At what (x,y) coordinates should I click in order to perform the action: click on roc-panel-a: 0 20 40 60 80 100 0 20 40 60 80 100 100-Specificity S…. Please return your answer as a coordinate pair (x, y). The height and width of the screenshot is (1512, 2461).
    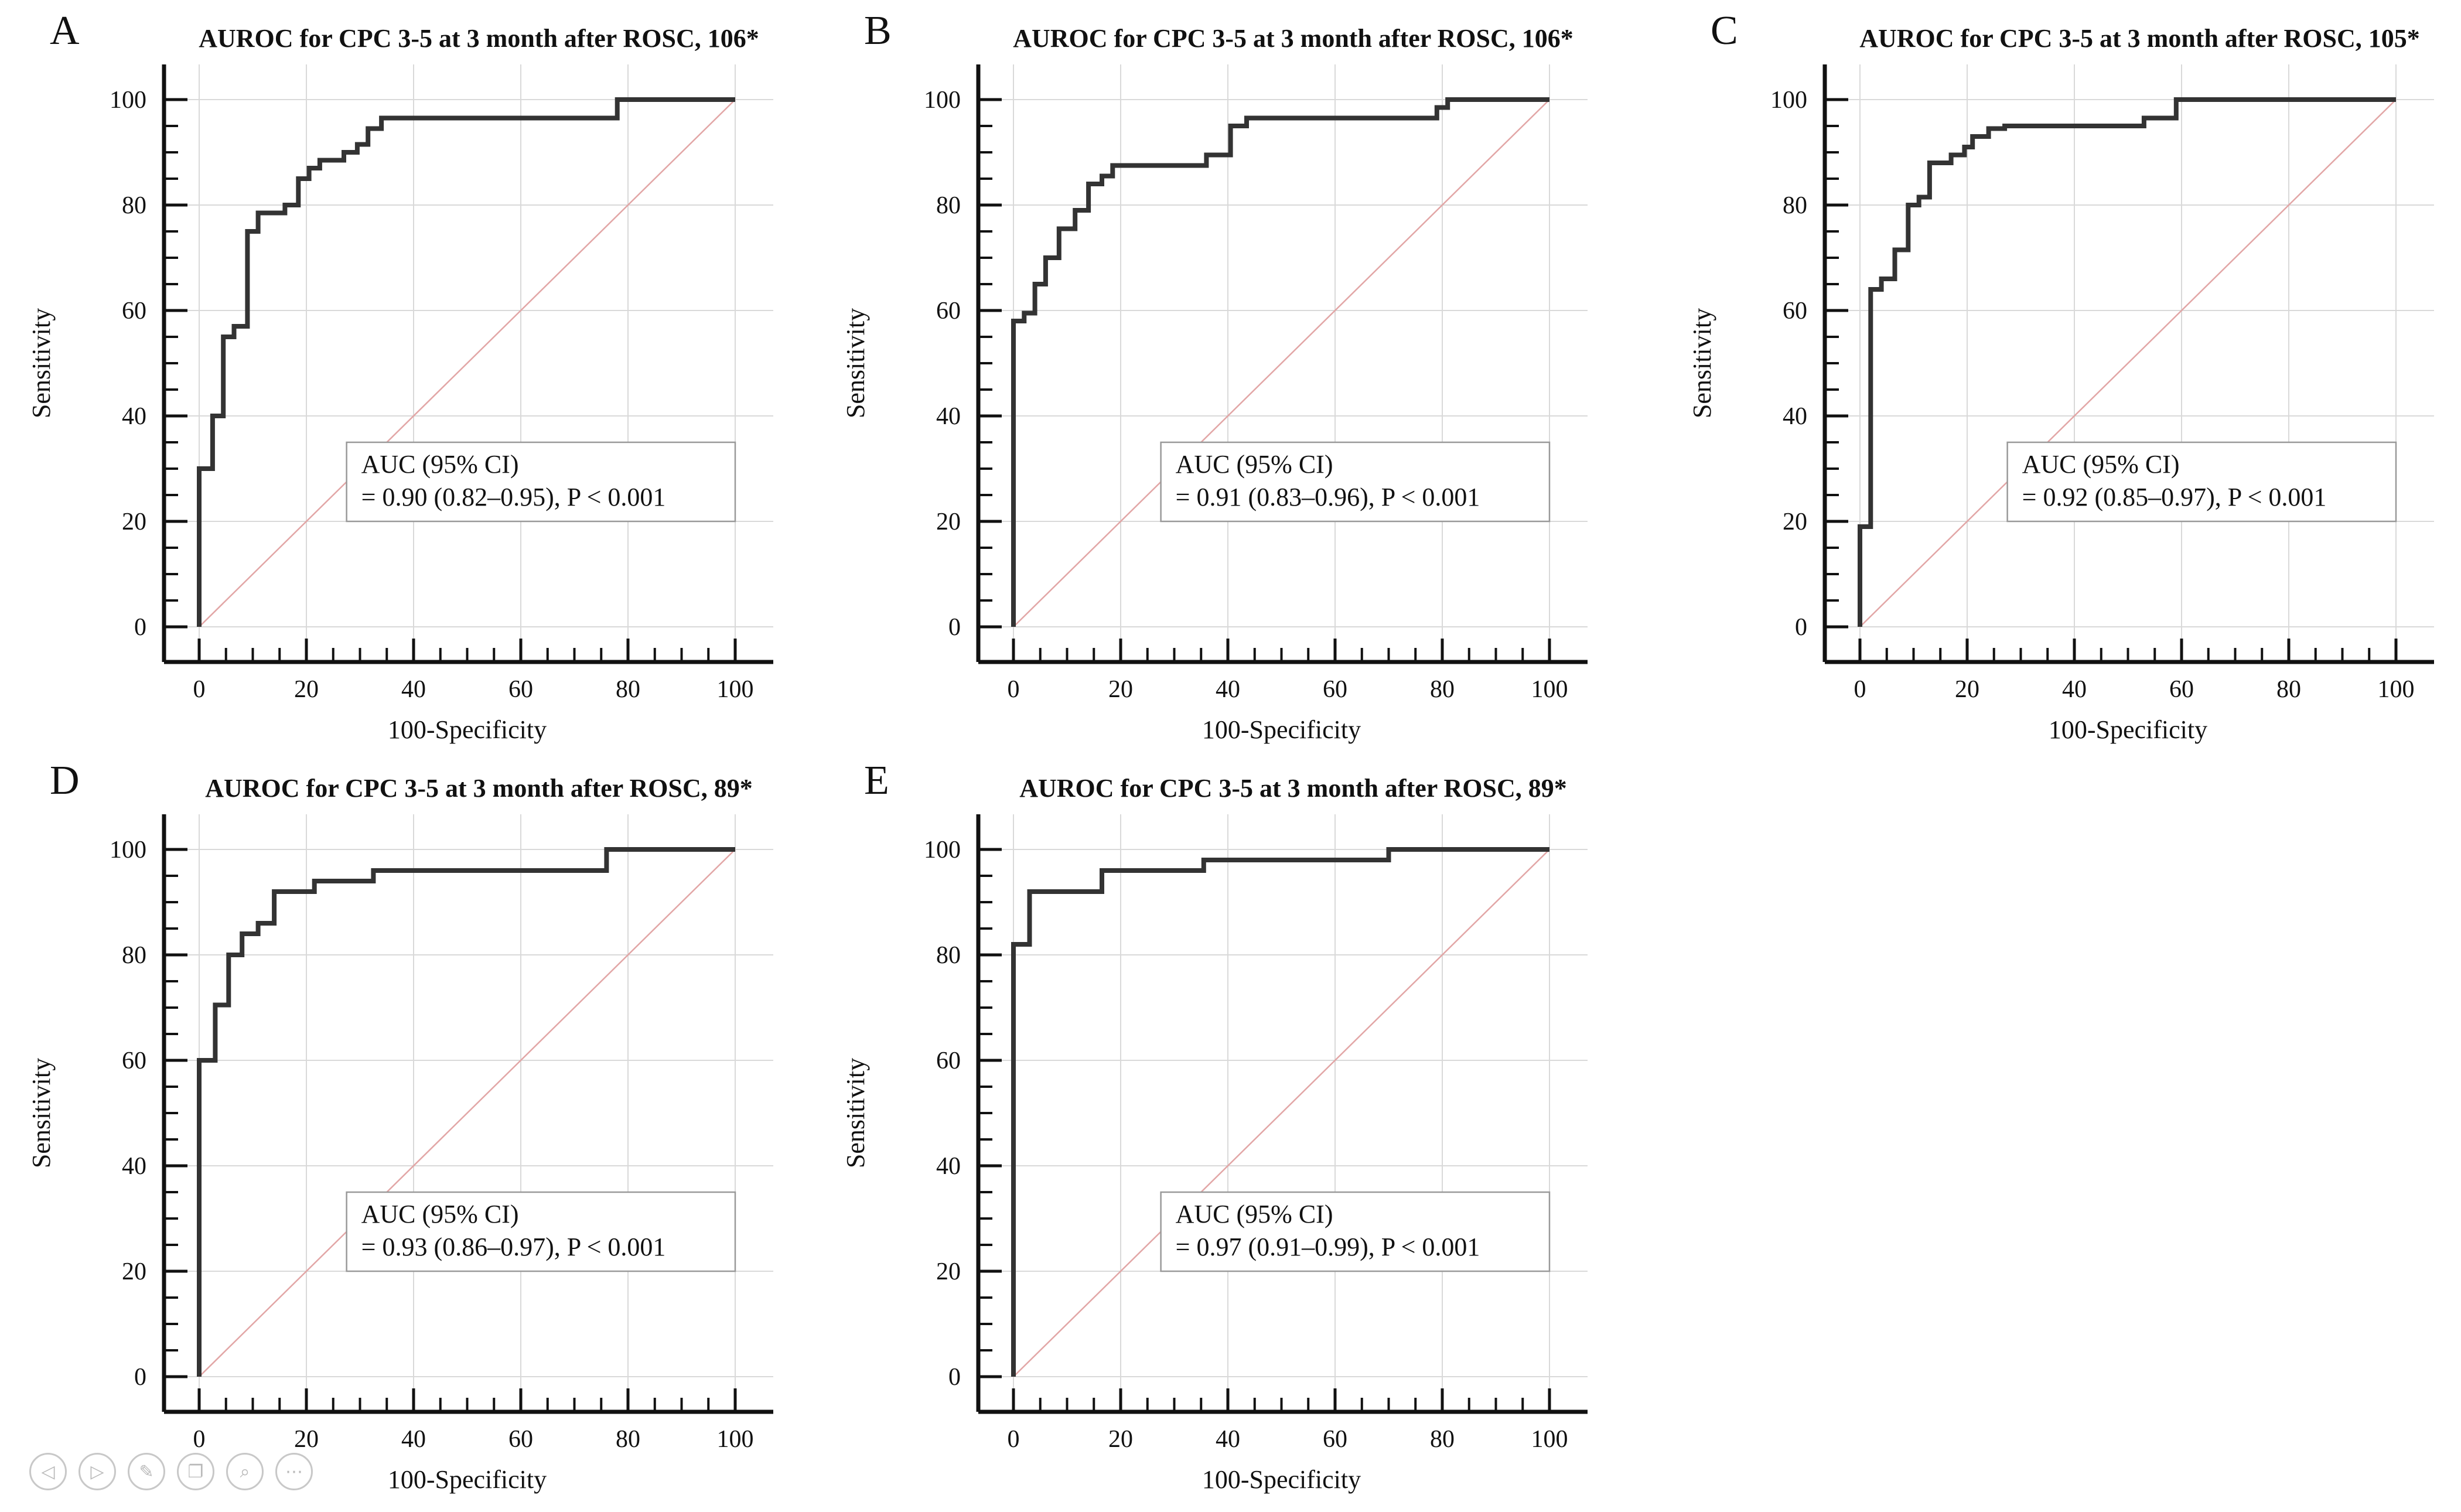
    Looking at the image, I should click on (400, 376).